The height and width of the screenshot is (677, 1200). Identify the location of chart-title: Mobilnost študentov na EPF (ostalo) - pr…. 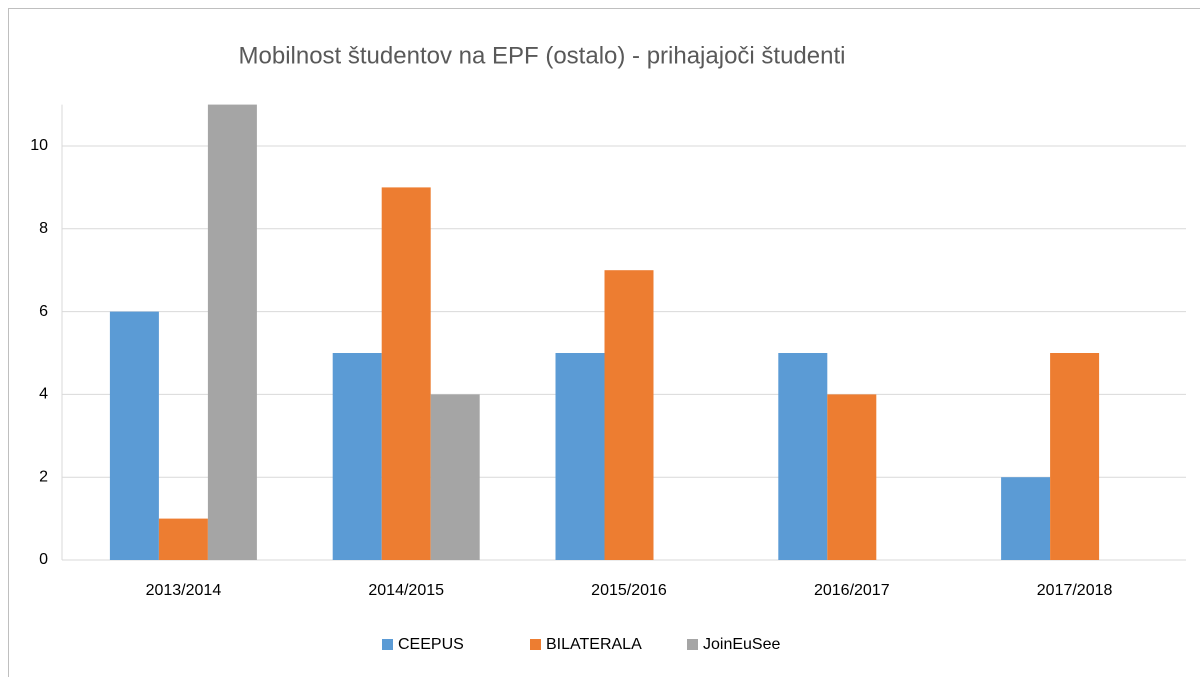
(542, 55).